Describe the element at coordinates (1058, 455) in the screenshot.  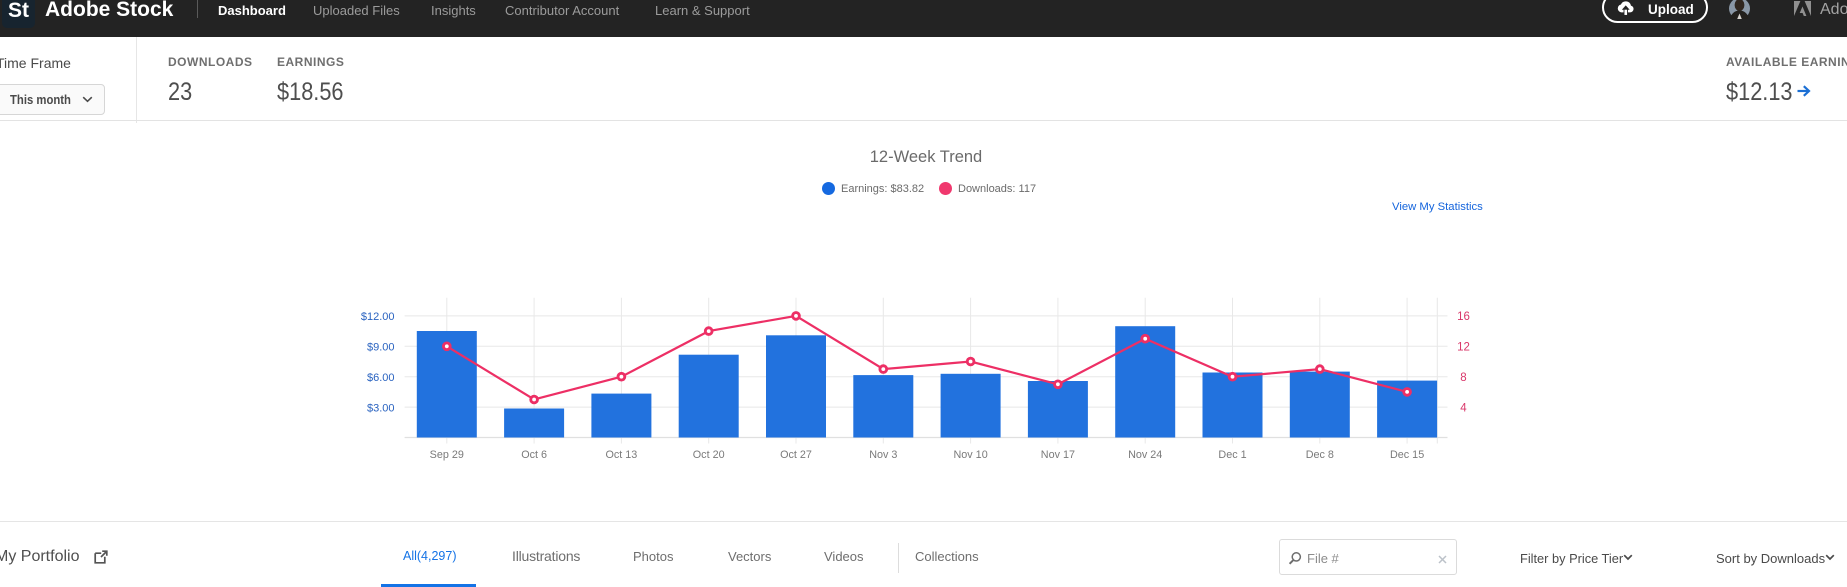
I see `svg-text: Nov 17` at that location.